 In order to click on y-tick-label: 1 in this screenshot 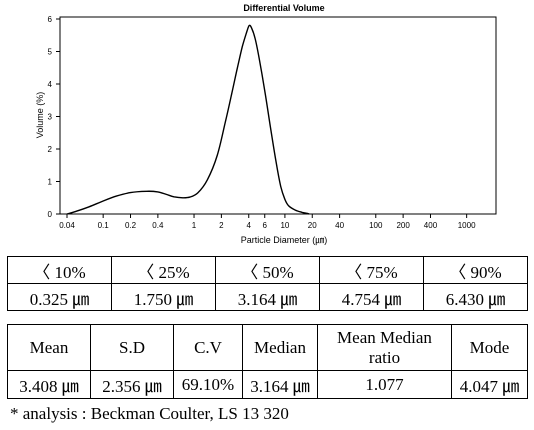, I will do `click(50, 182)`.